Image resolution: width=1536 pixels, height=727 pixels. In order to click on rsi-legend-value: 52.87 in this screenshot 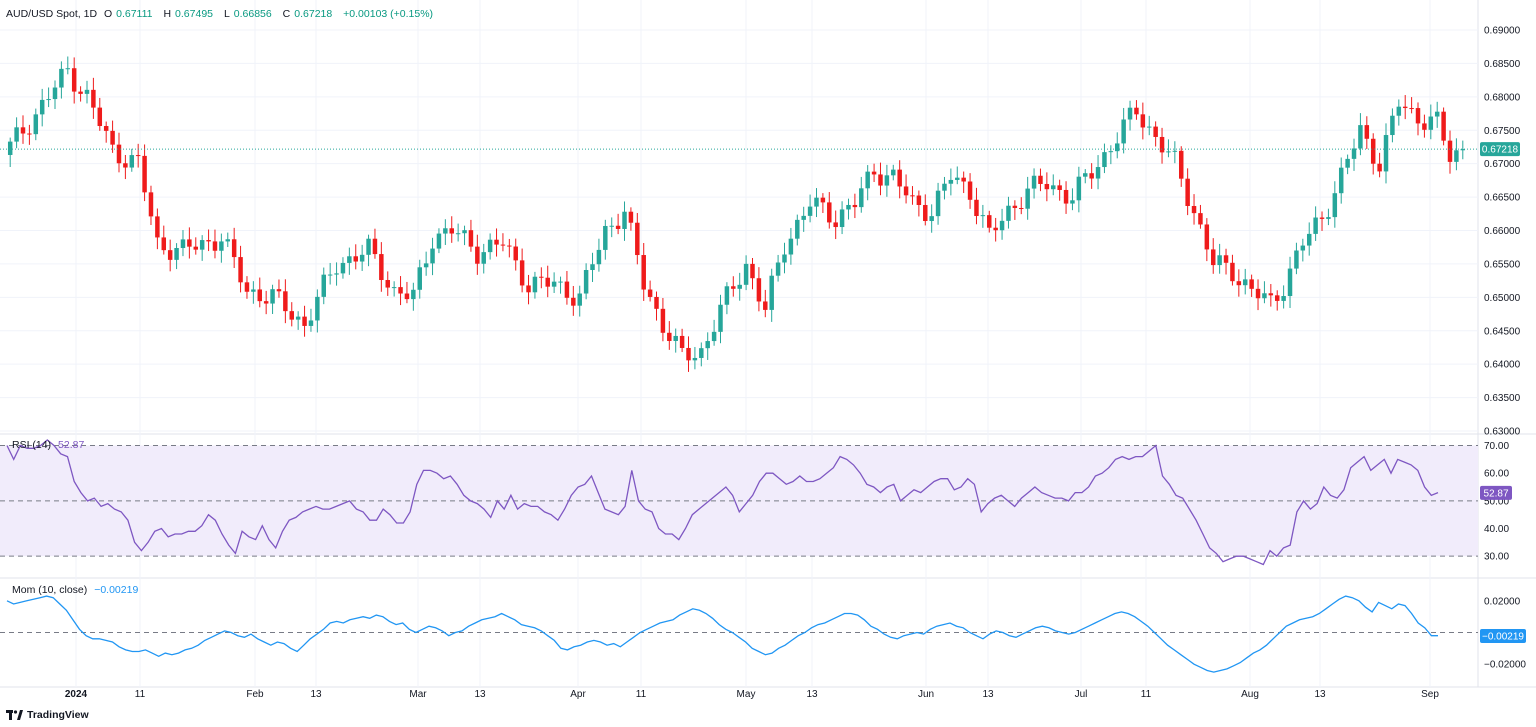, I will do `click(71, 445)`.